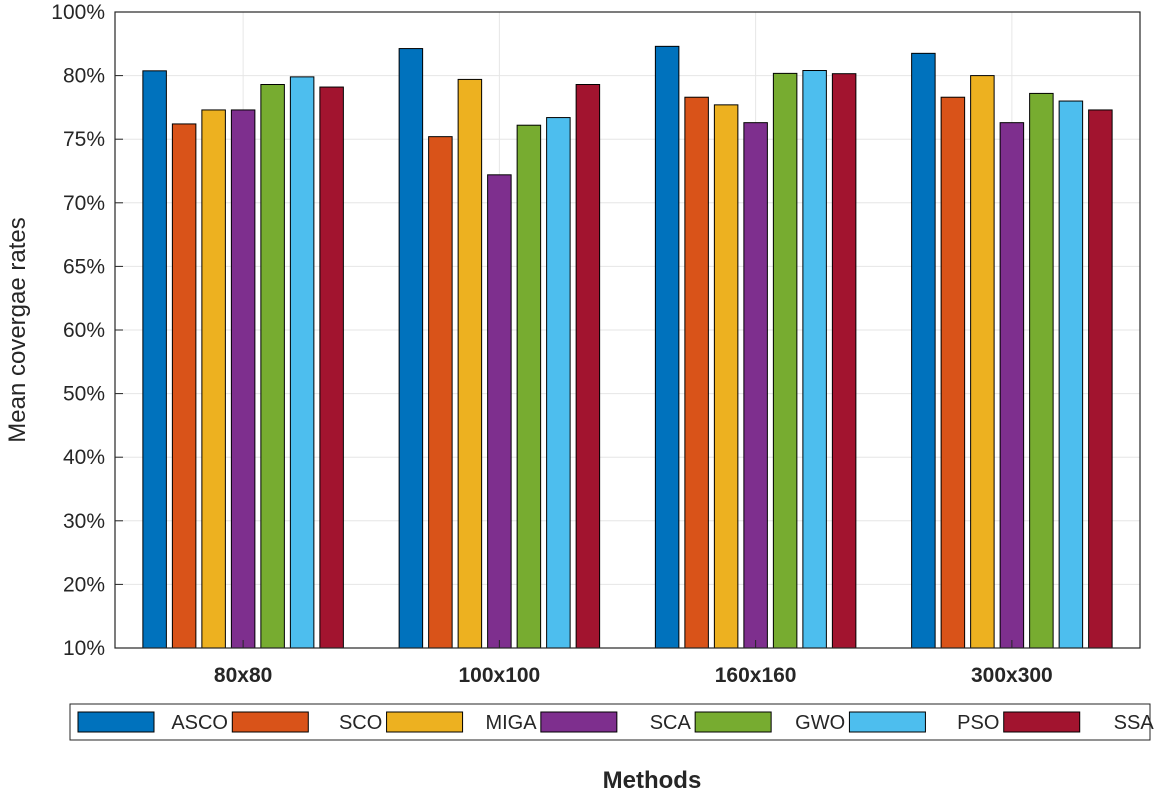 Image resolution: width=1155 pixels, height=795 pixels. What do you see at coordinates (17, 329) in the screenshot?
I see `y-axis-label: Mean covergae rates` at bounding box center [17, 329].